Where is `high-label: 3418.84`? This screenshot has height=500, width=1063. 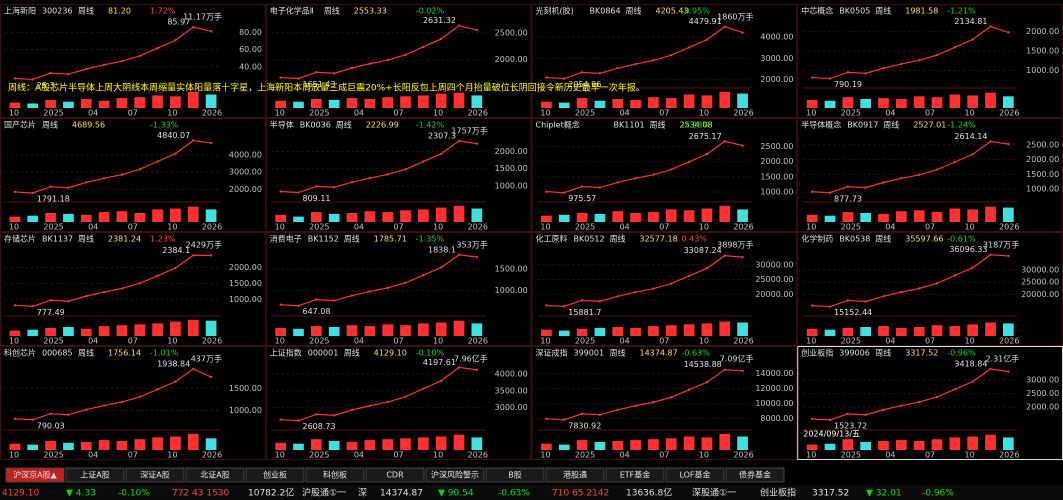 high-label: 3418.84 is located at coordinates (970, 363).